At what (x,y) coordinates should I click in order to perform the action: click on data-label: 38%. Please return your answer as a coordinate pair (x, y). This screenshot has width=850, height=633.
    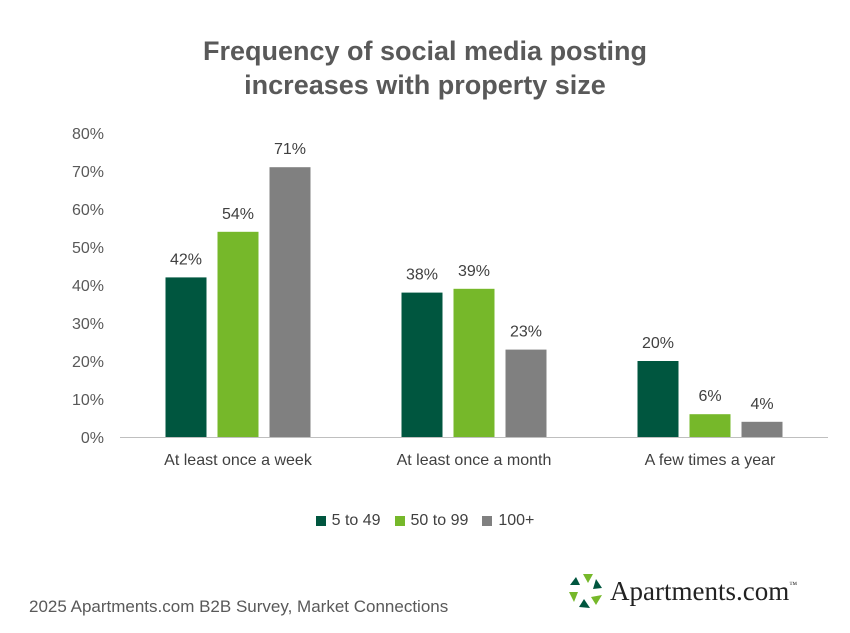
    Looking at the image, I should click on (422, 275).